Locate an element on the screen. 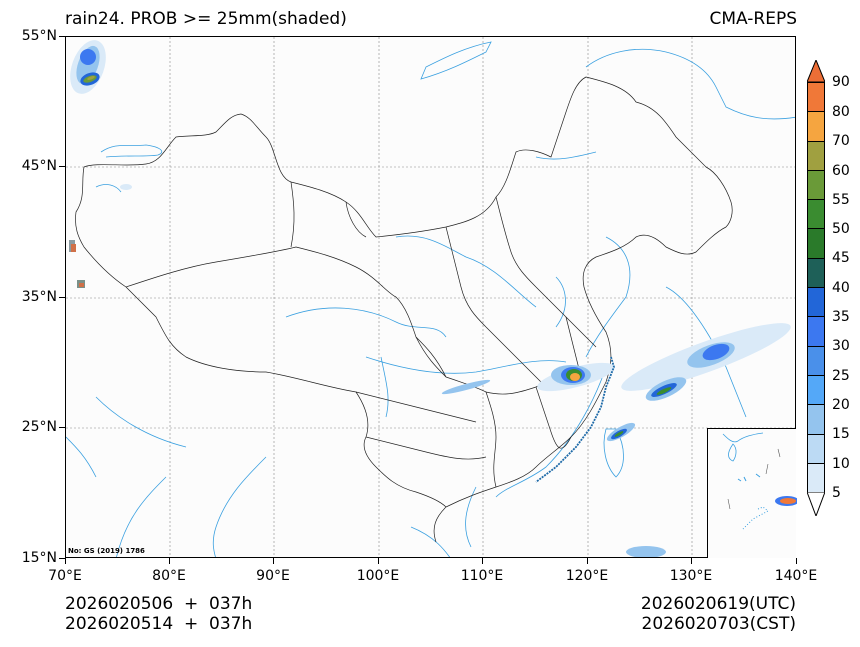 The image size is (860, 647). colorbar-label: 55 is located at coordinates (841, 200).